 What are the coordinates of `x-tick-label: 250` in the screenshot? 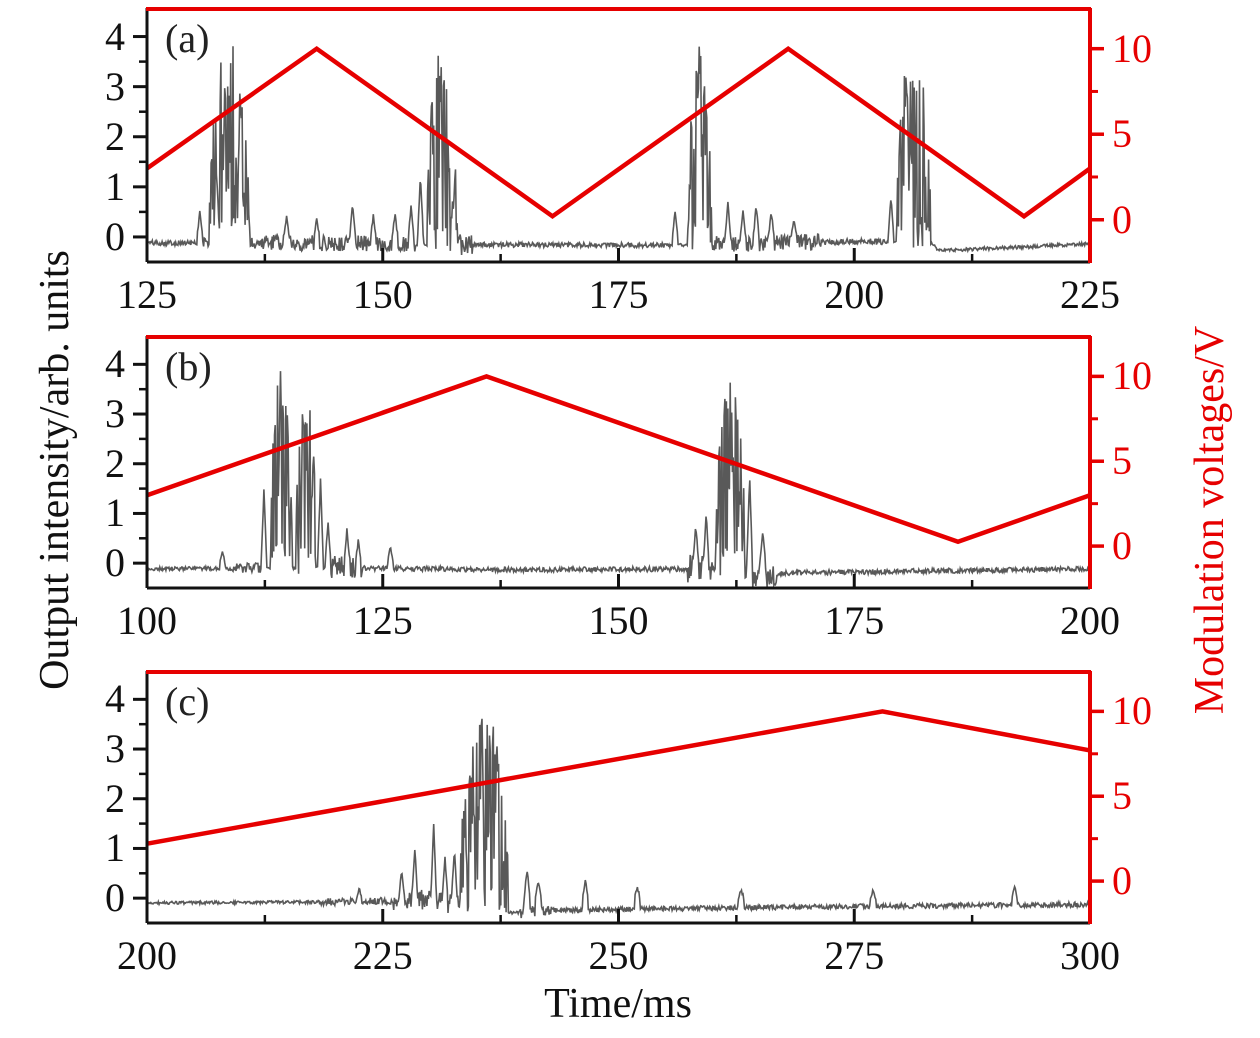 It's located at (618, 955).